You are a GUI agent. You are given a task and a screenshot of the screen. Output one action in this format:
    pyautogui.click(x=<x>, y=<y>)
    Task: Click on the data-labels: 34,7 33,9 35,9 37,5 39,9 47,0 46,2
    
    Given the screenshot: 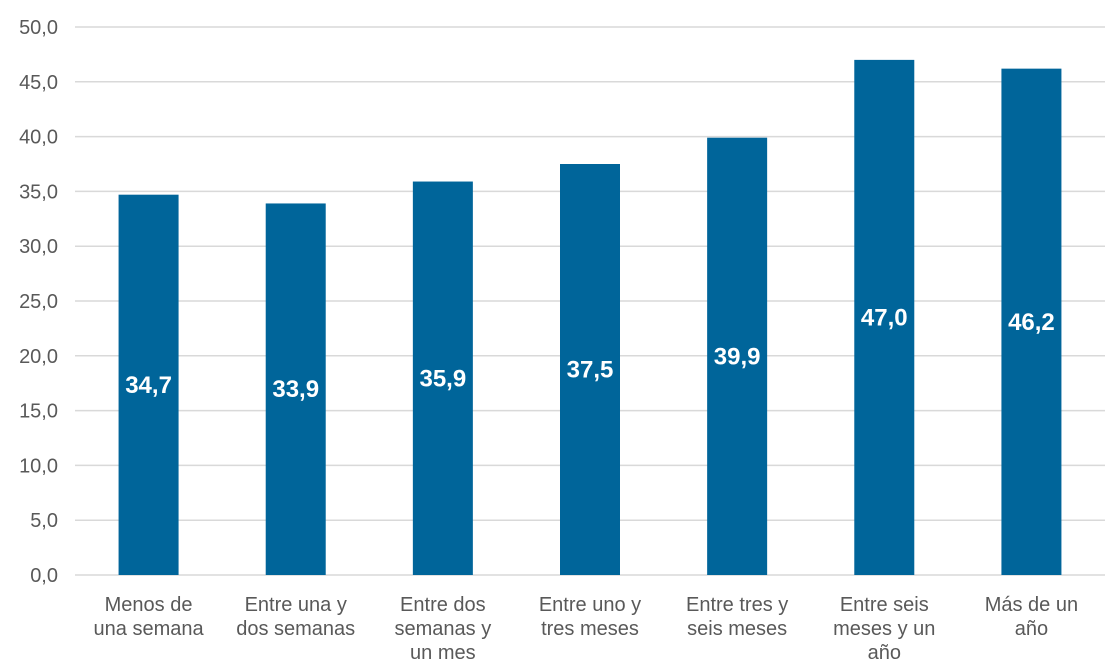 What is the action you would take?
    pyautogui.click(x=590, y=353)
    